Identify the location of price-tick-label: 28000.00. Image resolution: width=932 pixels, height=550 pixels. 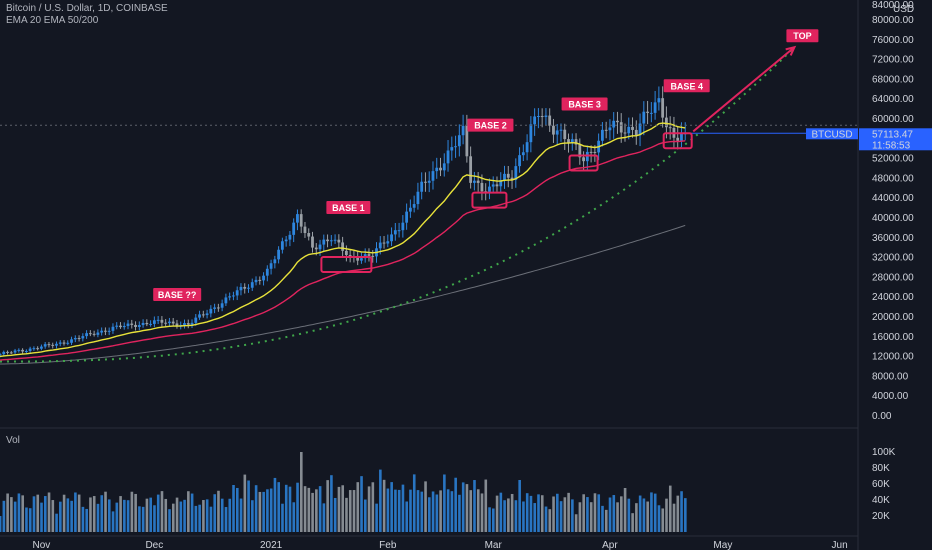
(893, 277).